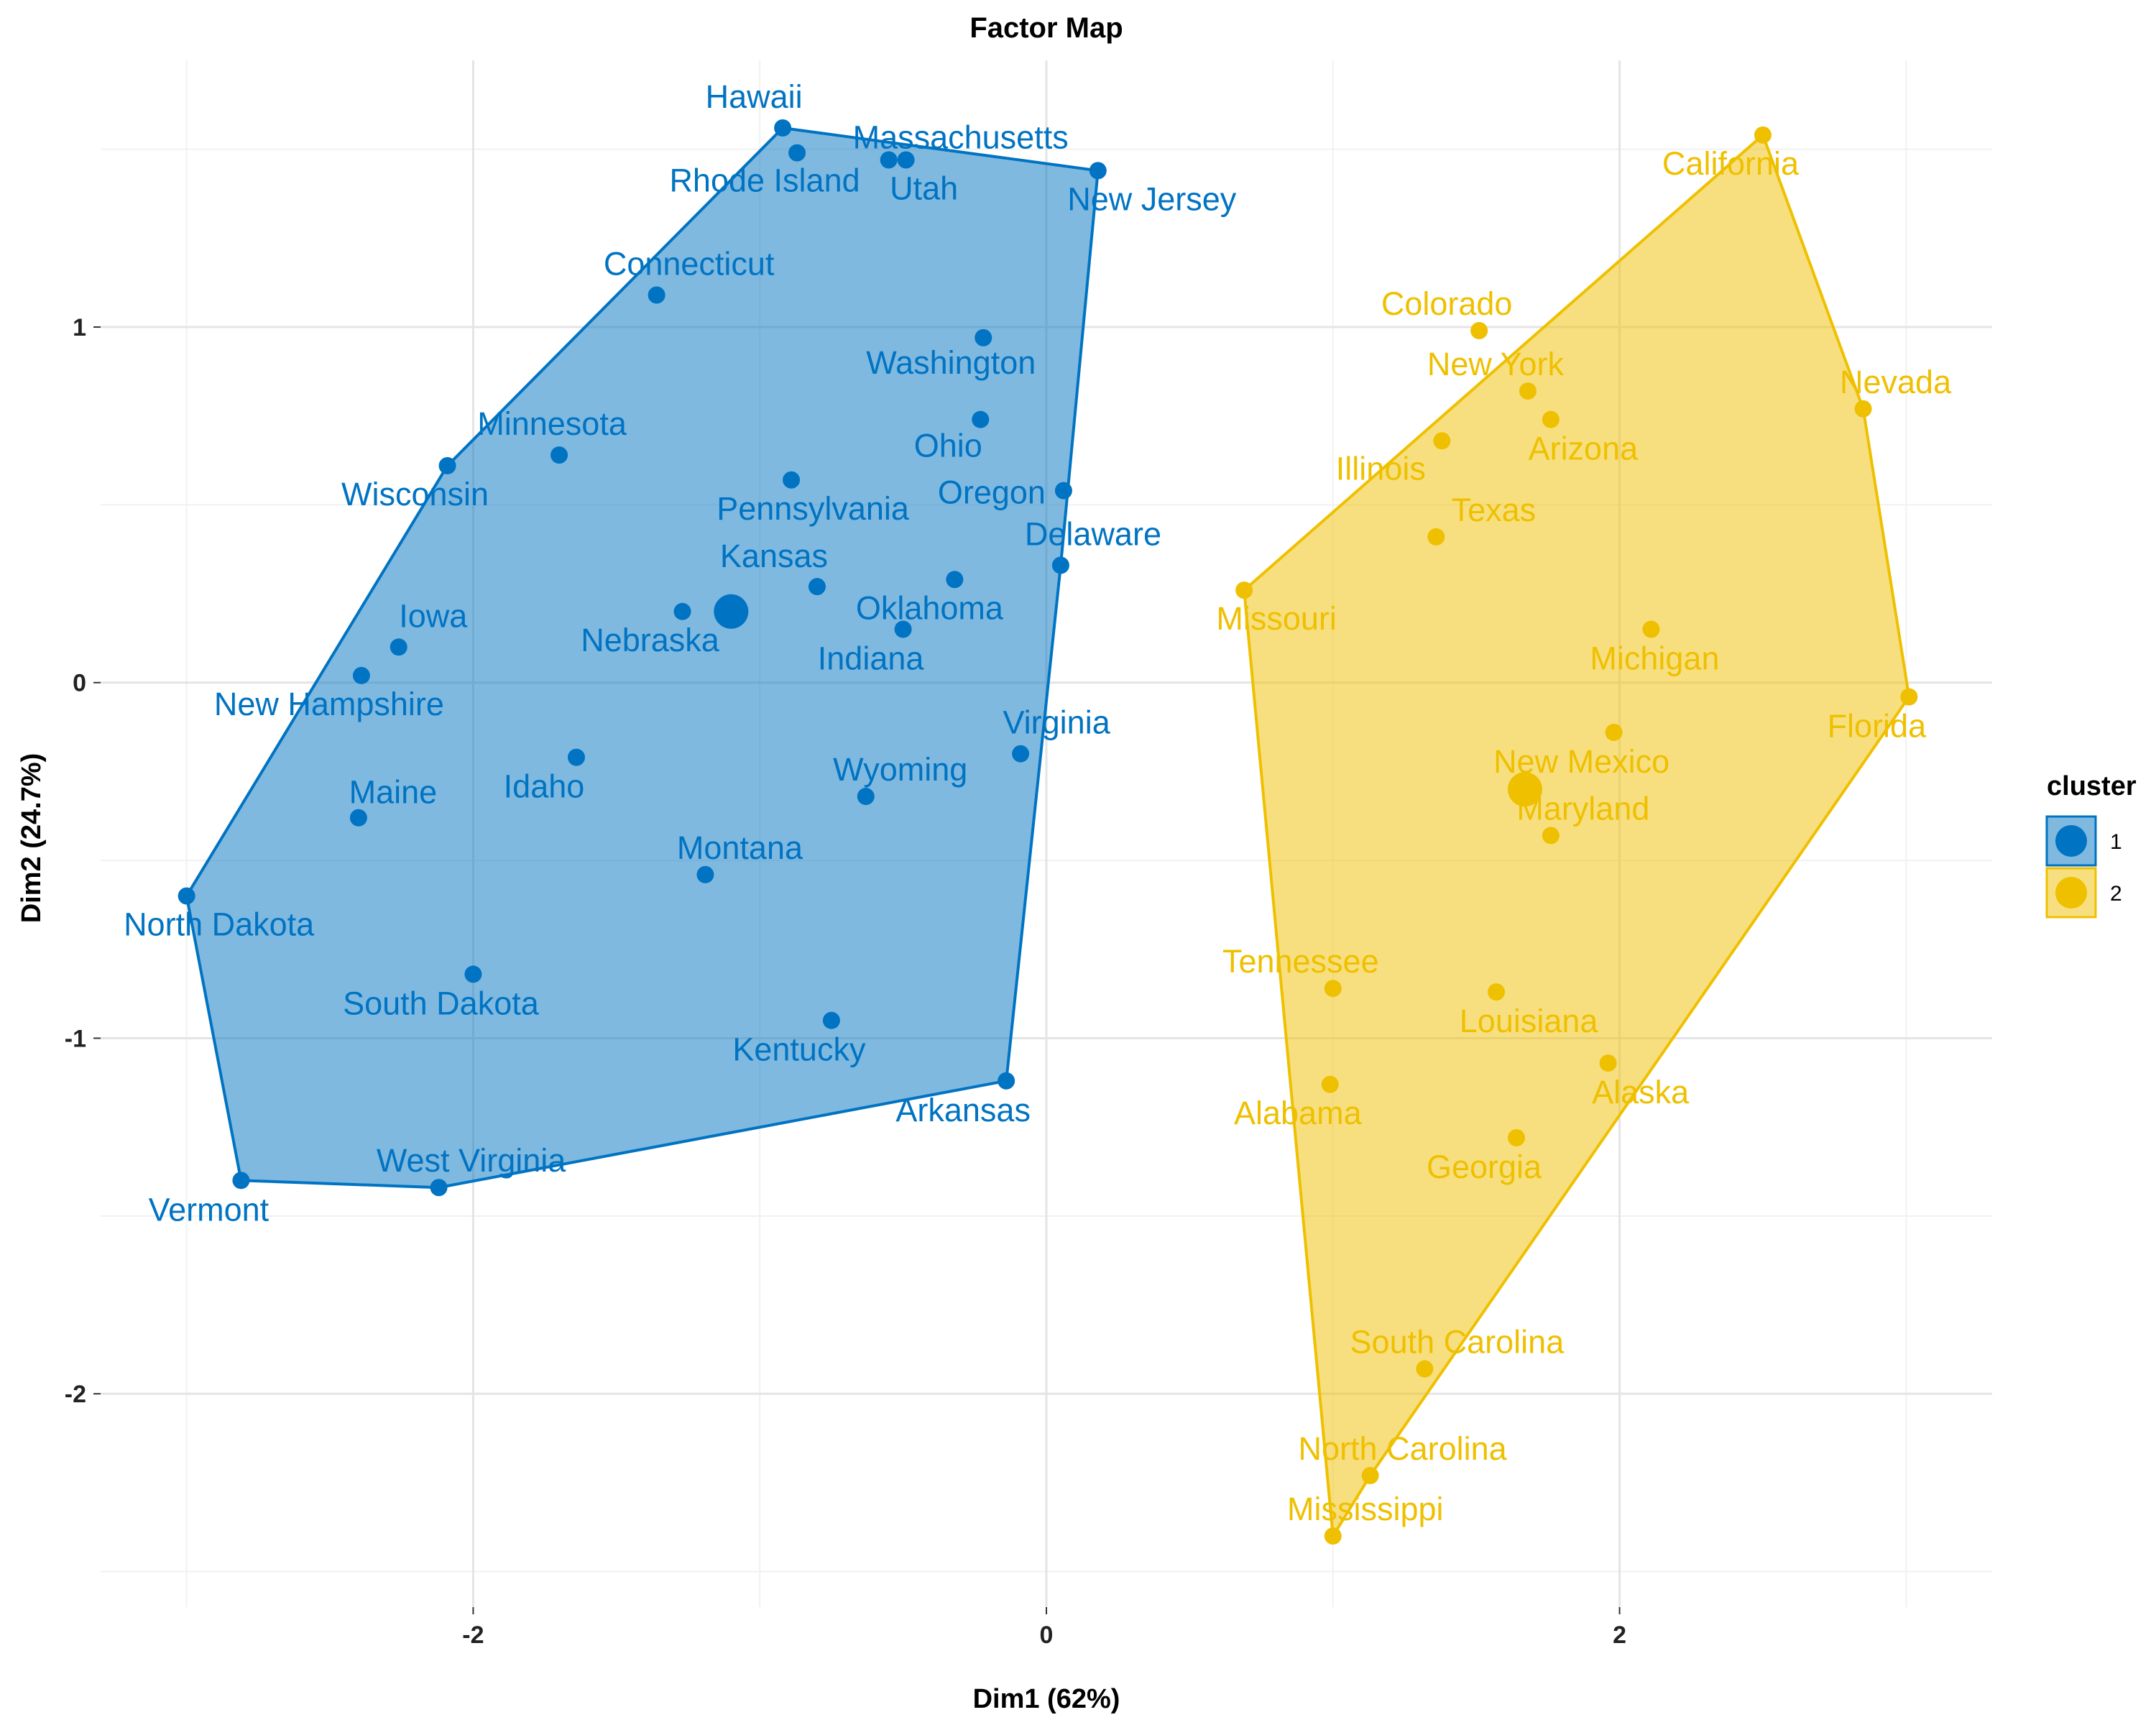  What do you see at coordinates (1381, 468) in the screenshot?
I see `point-label: Illinois` at bounding box center [1381, 468].